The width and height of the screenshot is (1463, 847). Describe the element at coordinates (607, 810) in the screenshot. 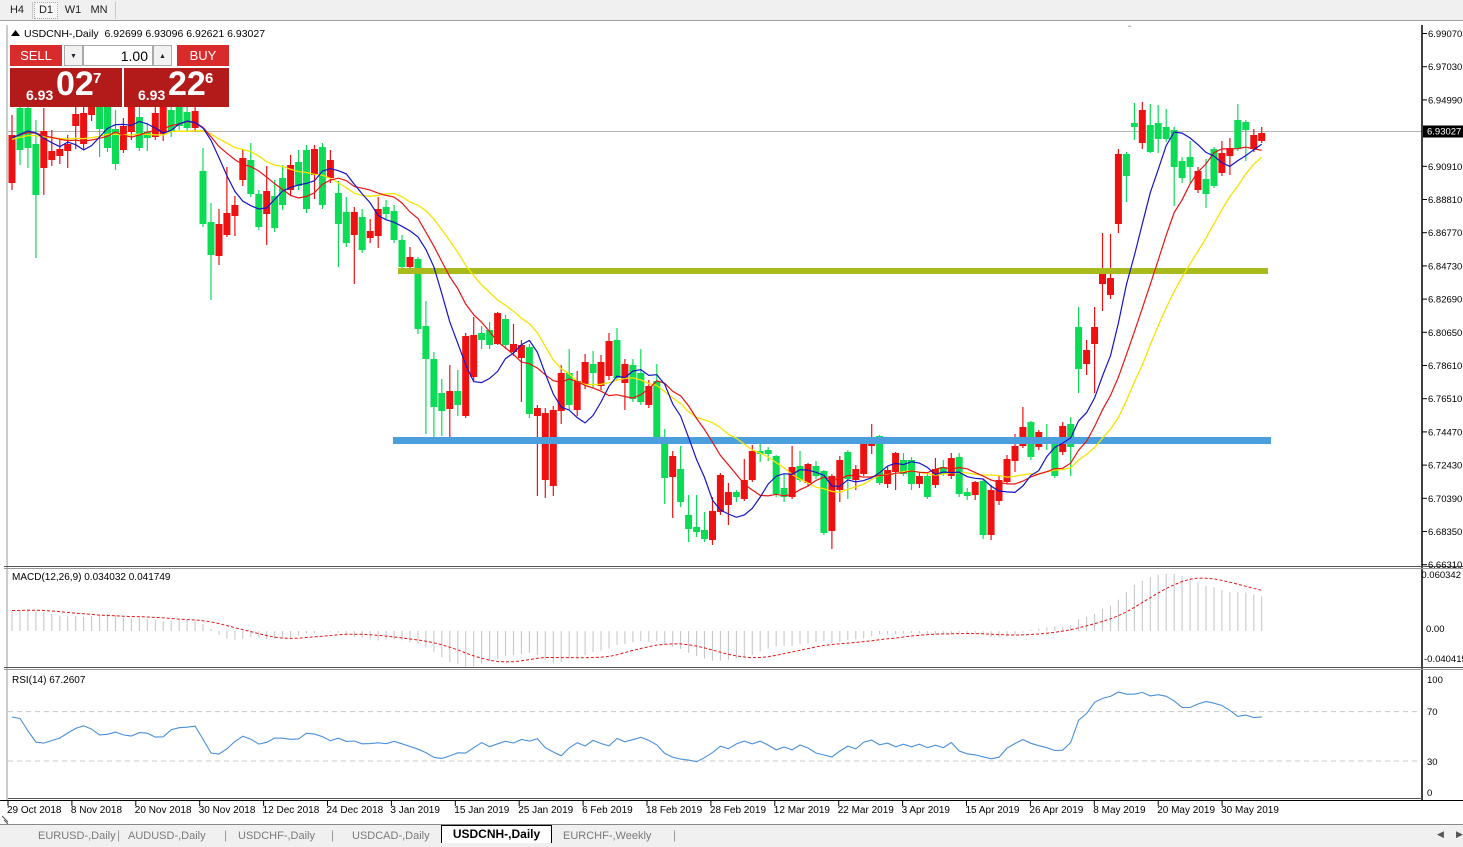

I see `svg-text: 6 Feb 2019` at that location.